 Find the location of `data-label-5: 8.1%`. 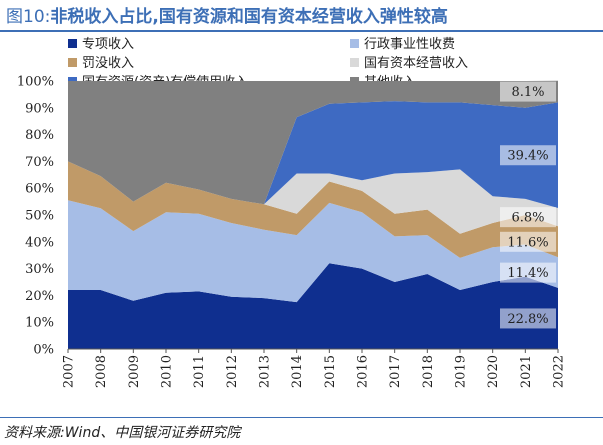

data-label-5: 8.1% is located at coordinates (528, 91).